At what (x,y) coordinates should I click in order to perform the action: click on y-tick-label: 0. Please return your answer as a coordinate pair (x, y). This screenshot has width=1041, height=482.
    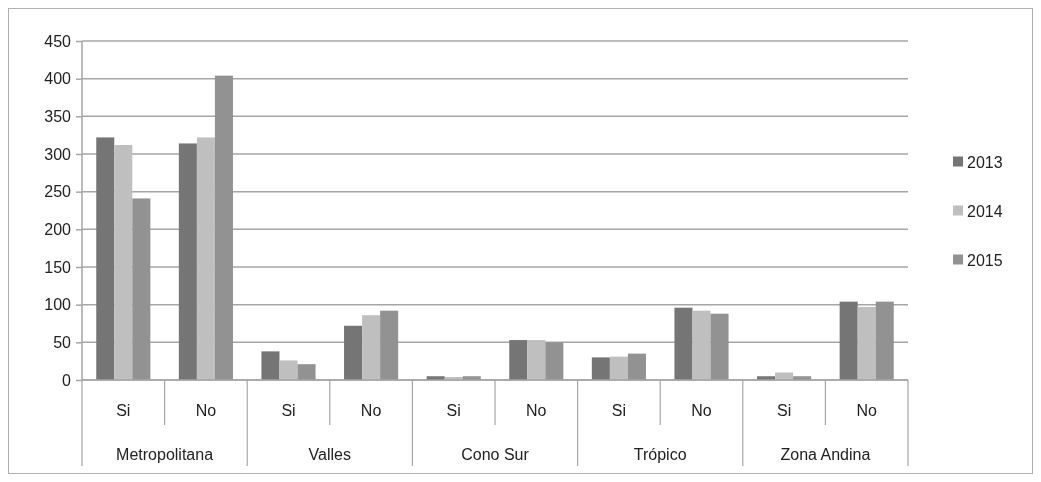
    Looking at the image, I should click on (67, 380).